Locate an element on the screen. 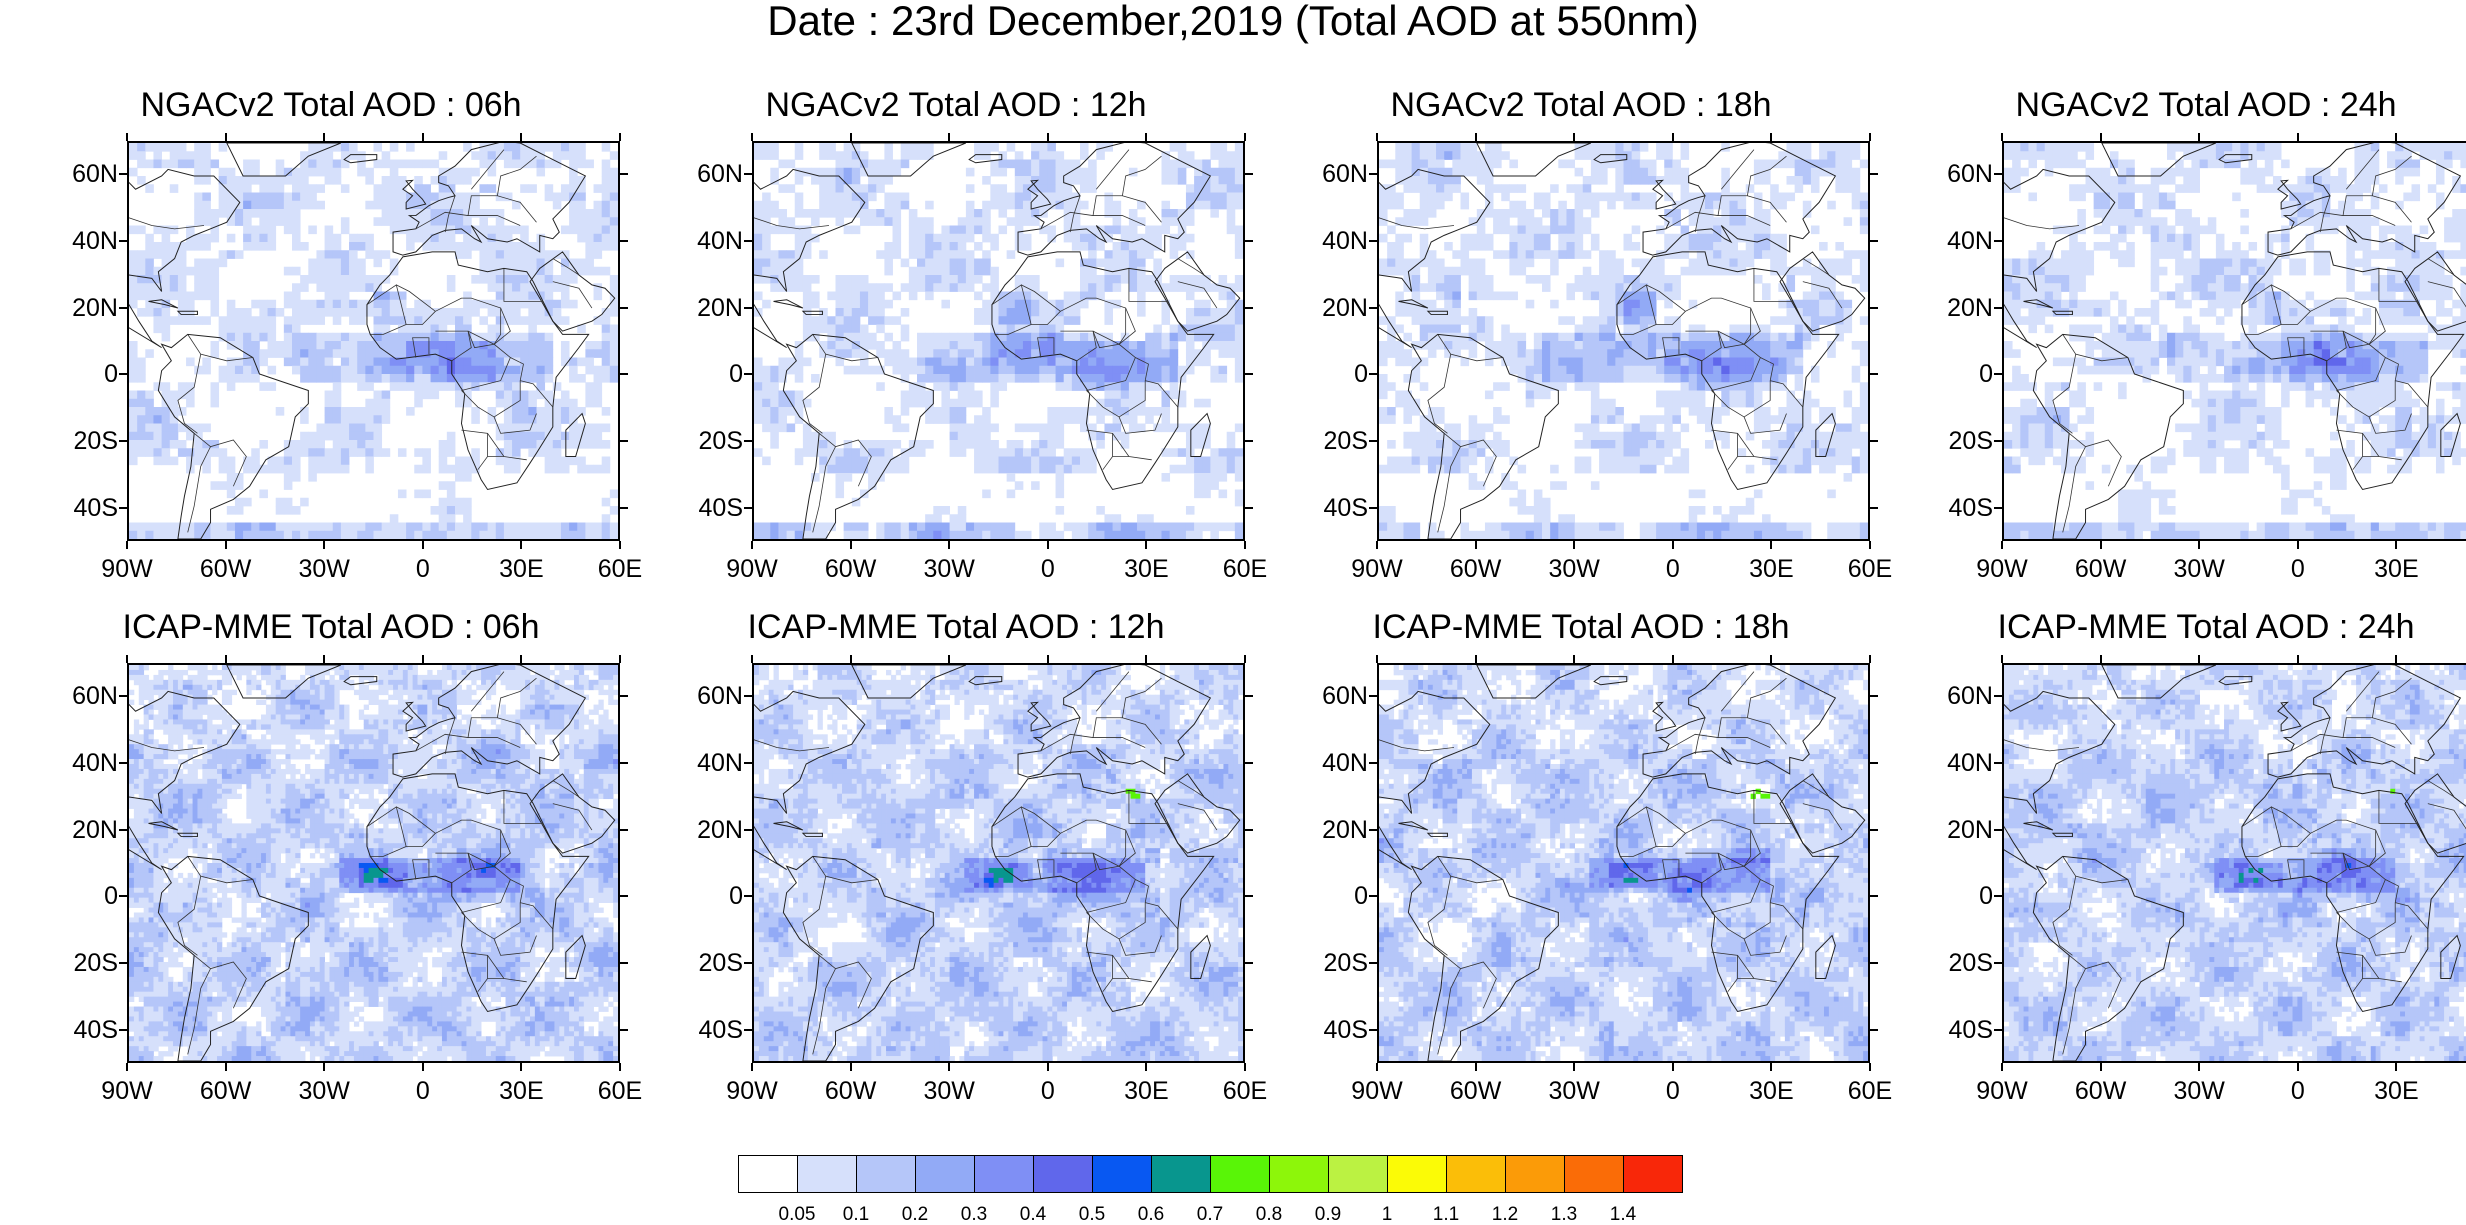  panel-title: ICAP-MME Total AOD : 06h is located at coordinates (331, 627).